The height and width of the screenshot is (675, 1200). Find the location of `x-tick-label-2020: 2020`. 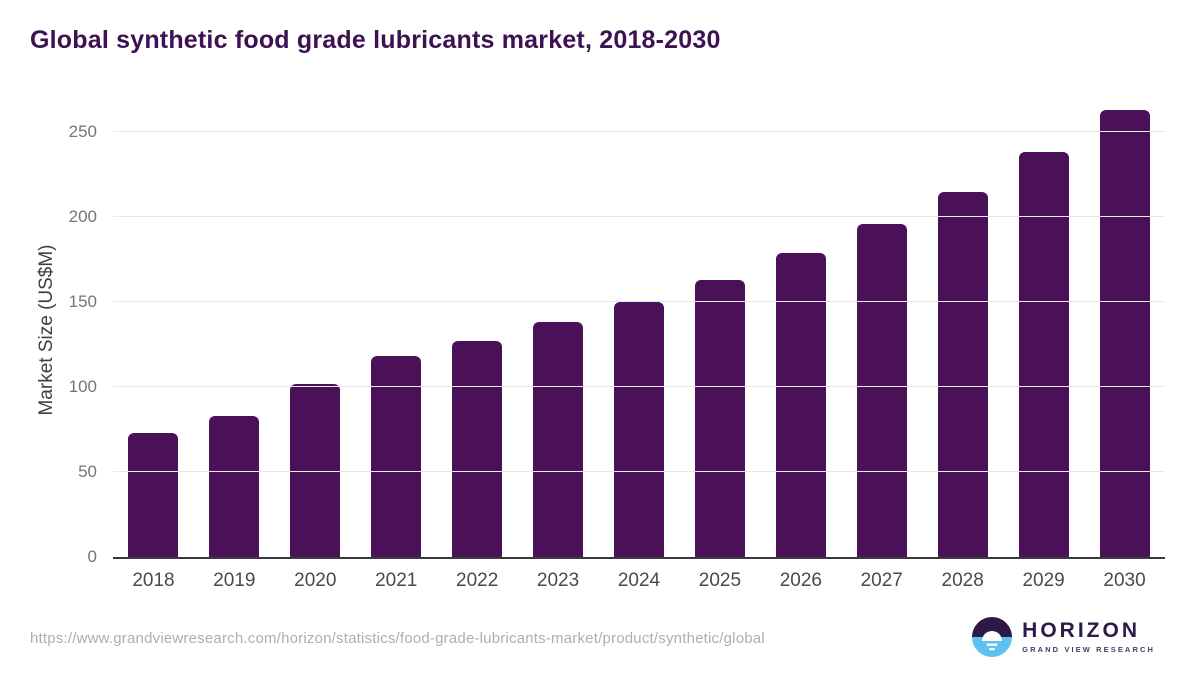

x-tick-label-2020: 2020 is located at coordinates (315, 580).